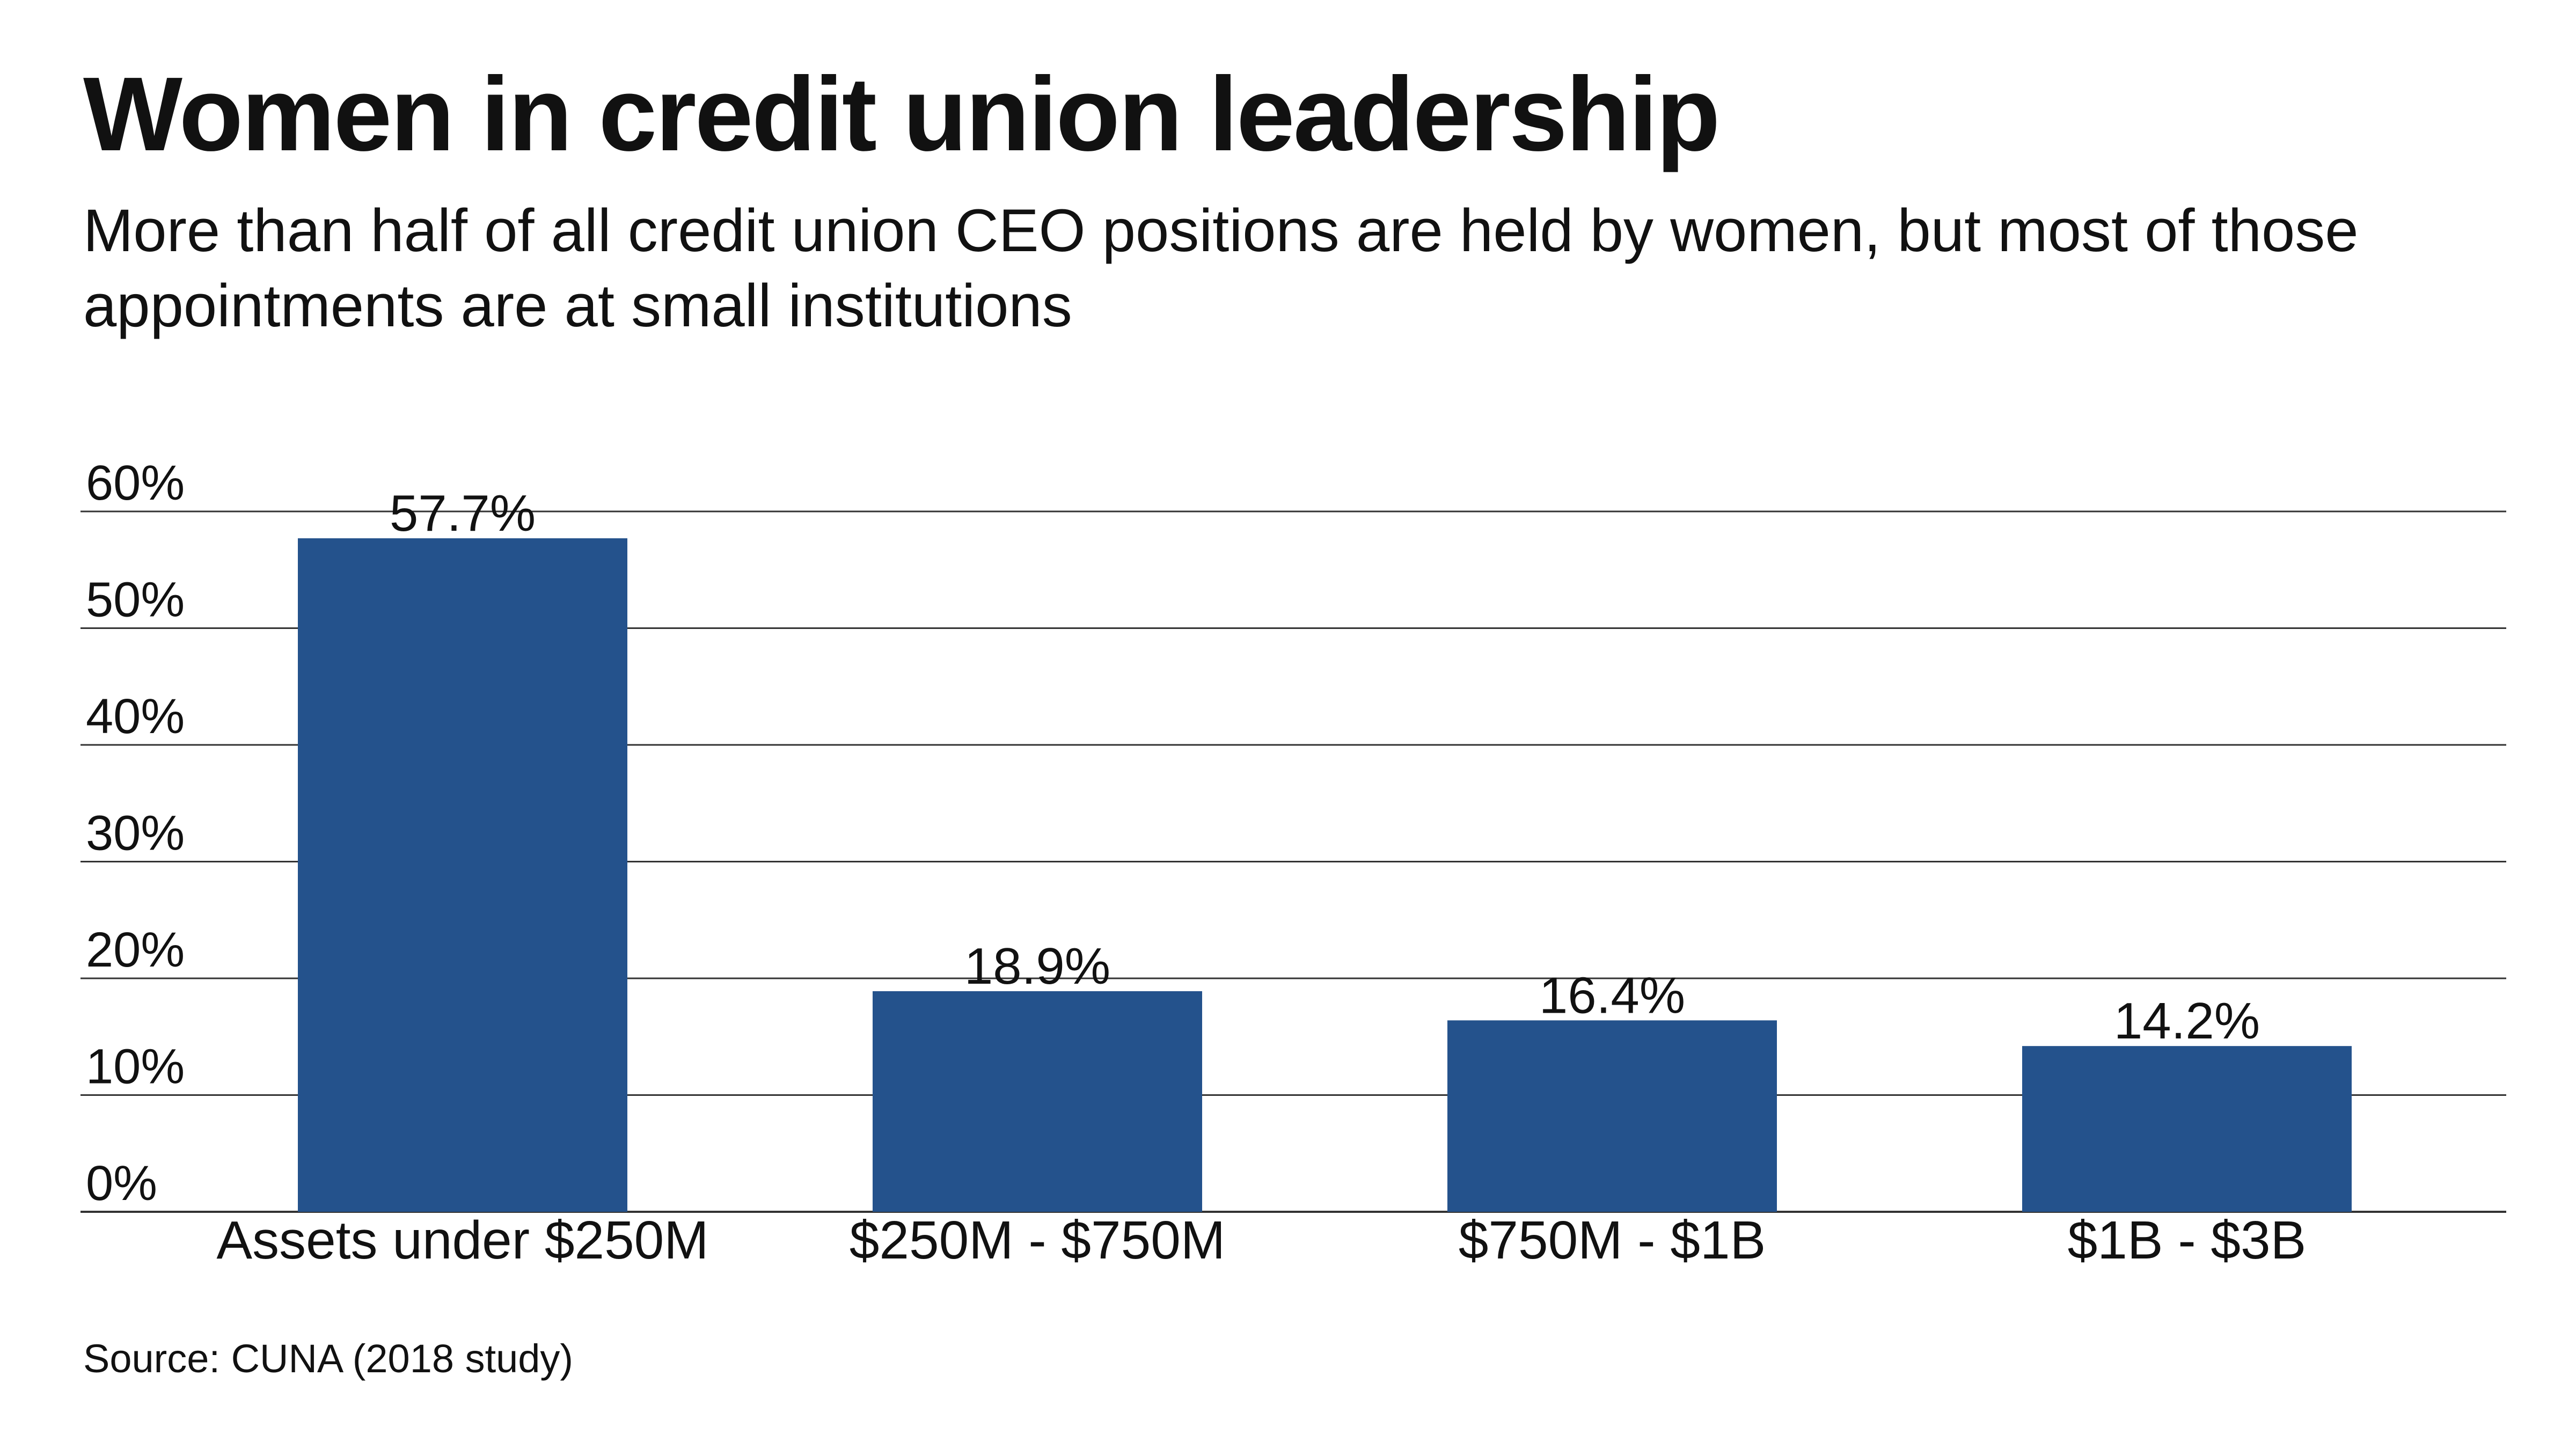  I want to click on chart-title: Women in credit union leadership, so click(902, 114).